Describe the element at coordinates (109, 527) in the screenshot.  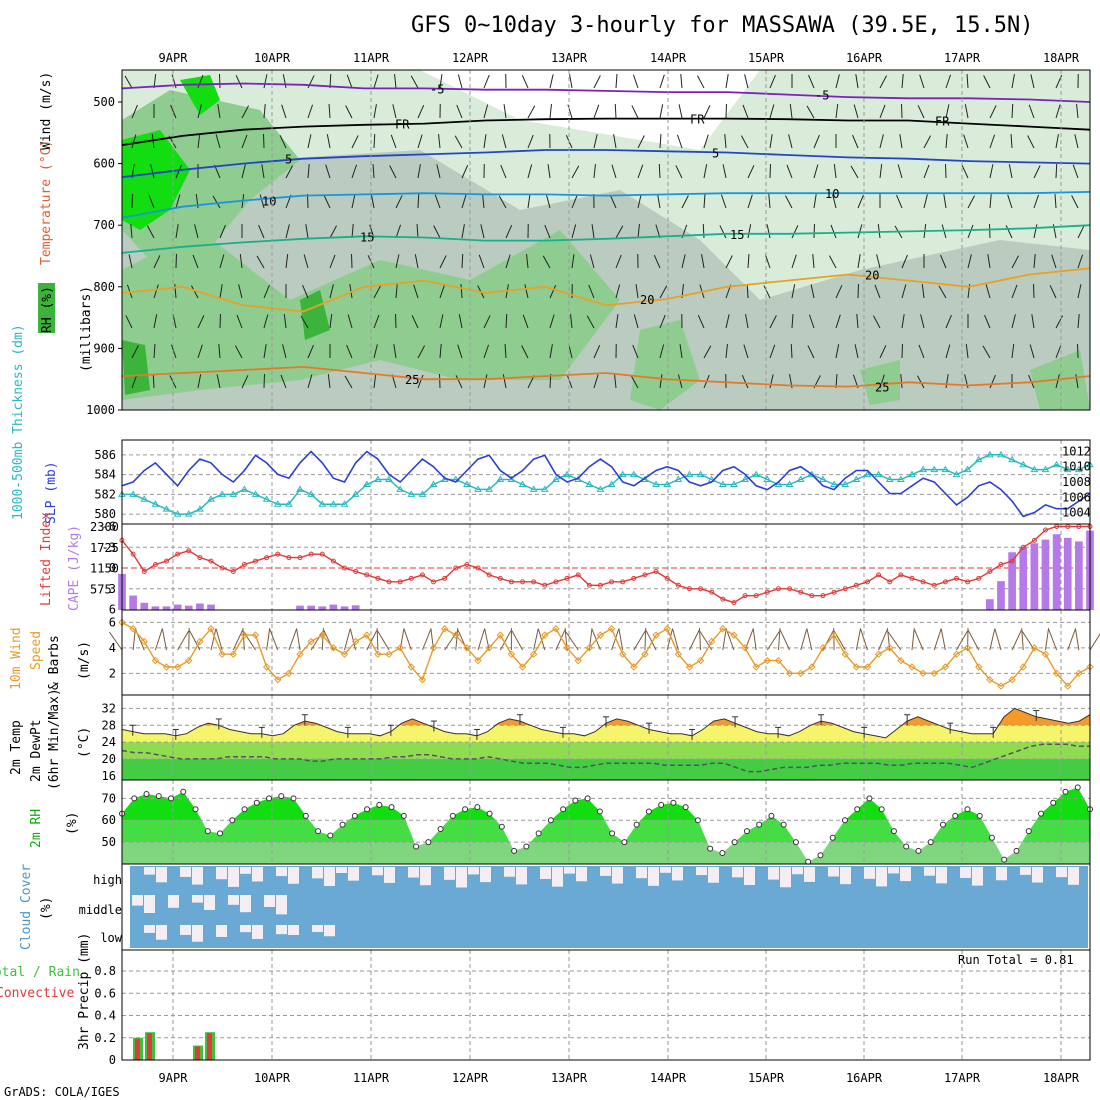
I see `li-ytick: -6` at that location.